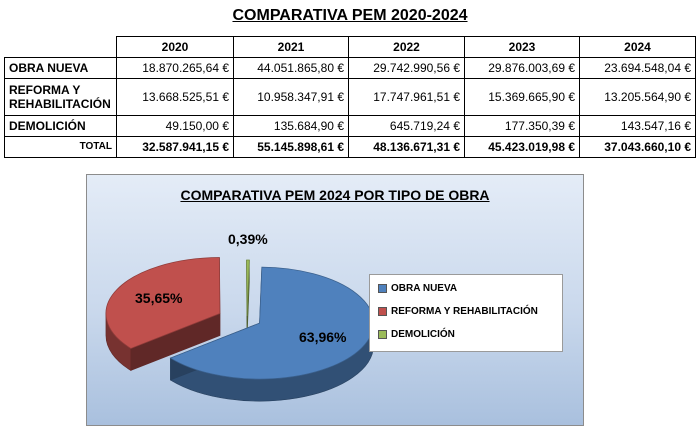 Image resolution: width=700 pixels, height=431 pixels. Describe the element at coordinates (522, 147) in the screenshot. I see `table-cell: 45.423.019,98 €` at that location.